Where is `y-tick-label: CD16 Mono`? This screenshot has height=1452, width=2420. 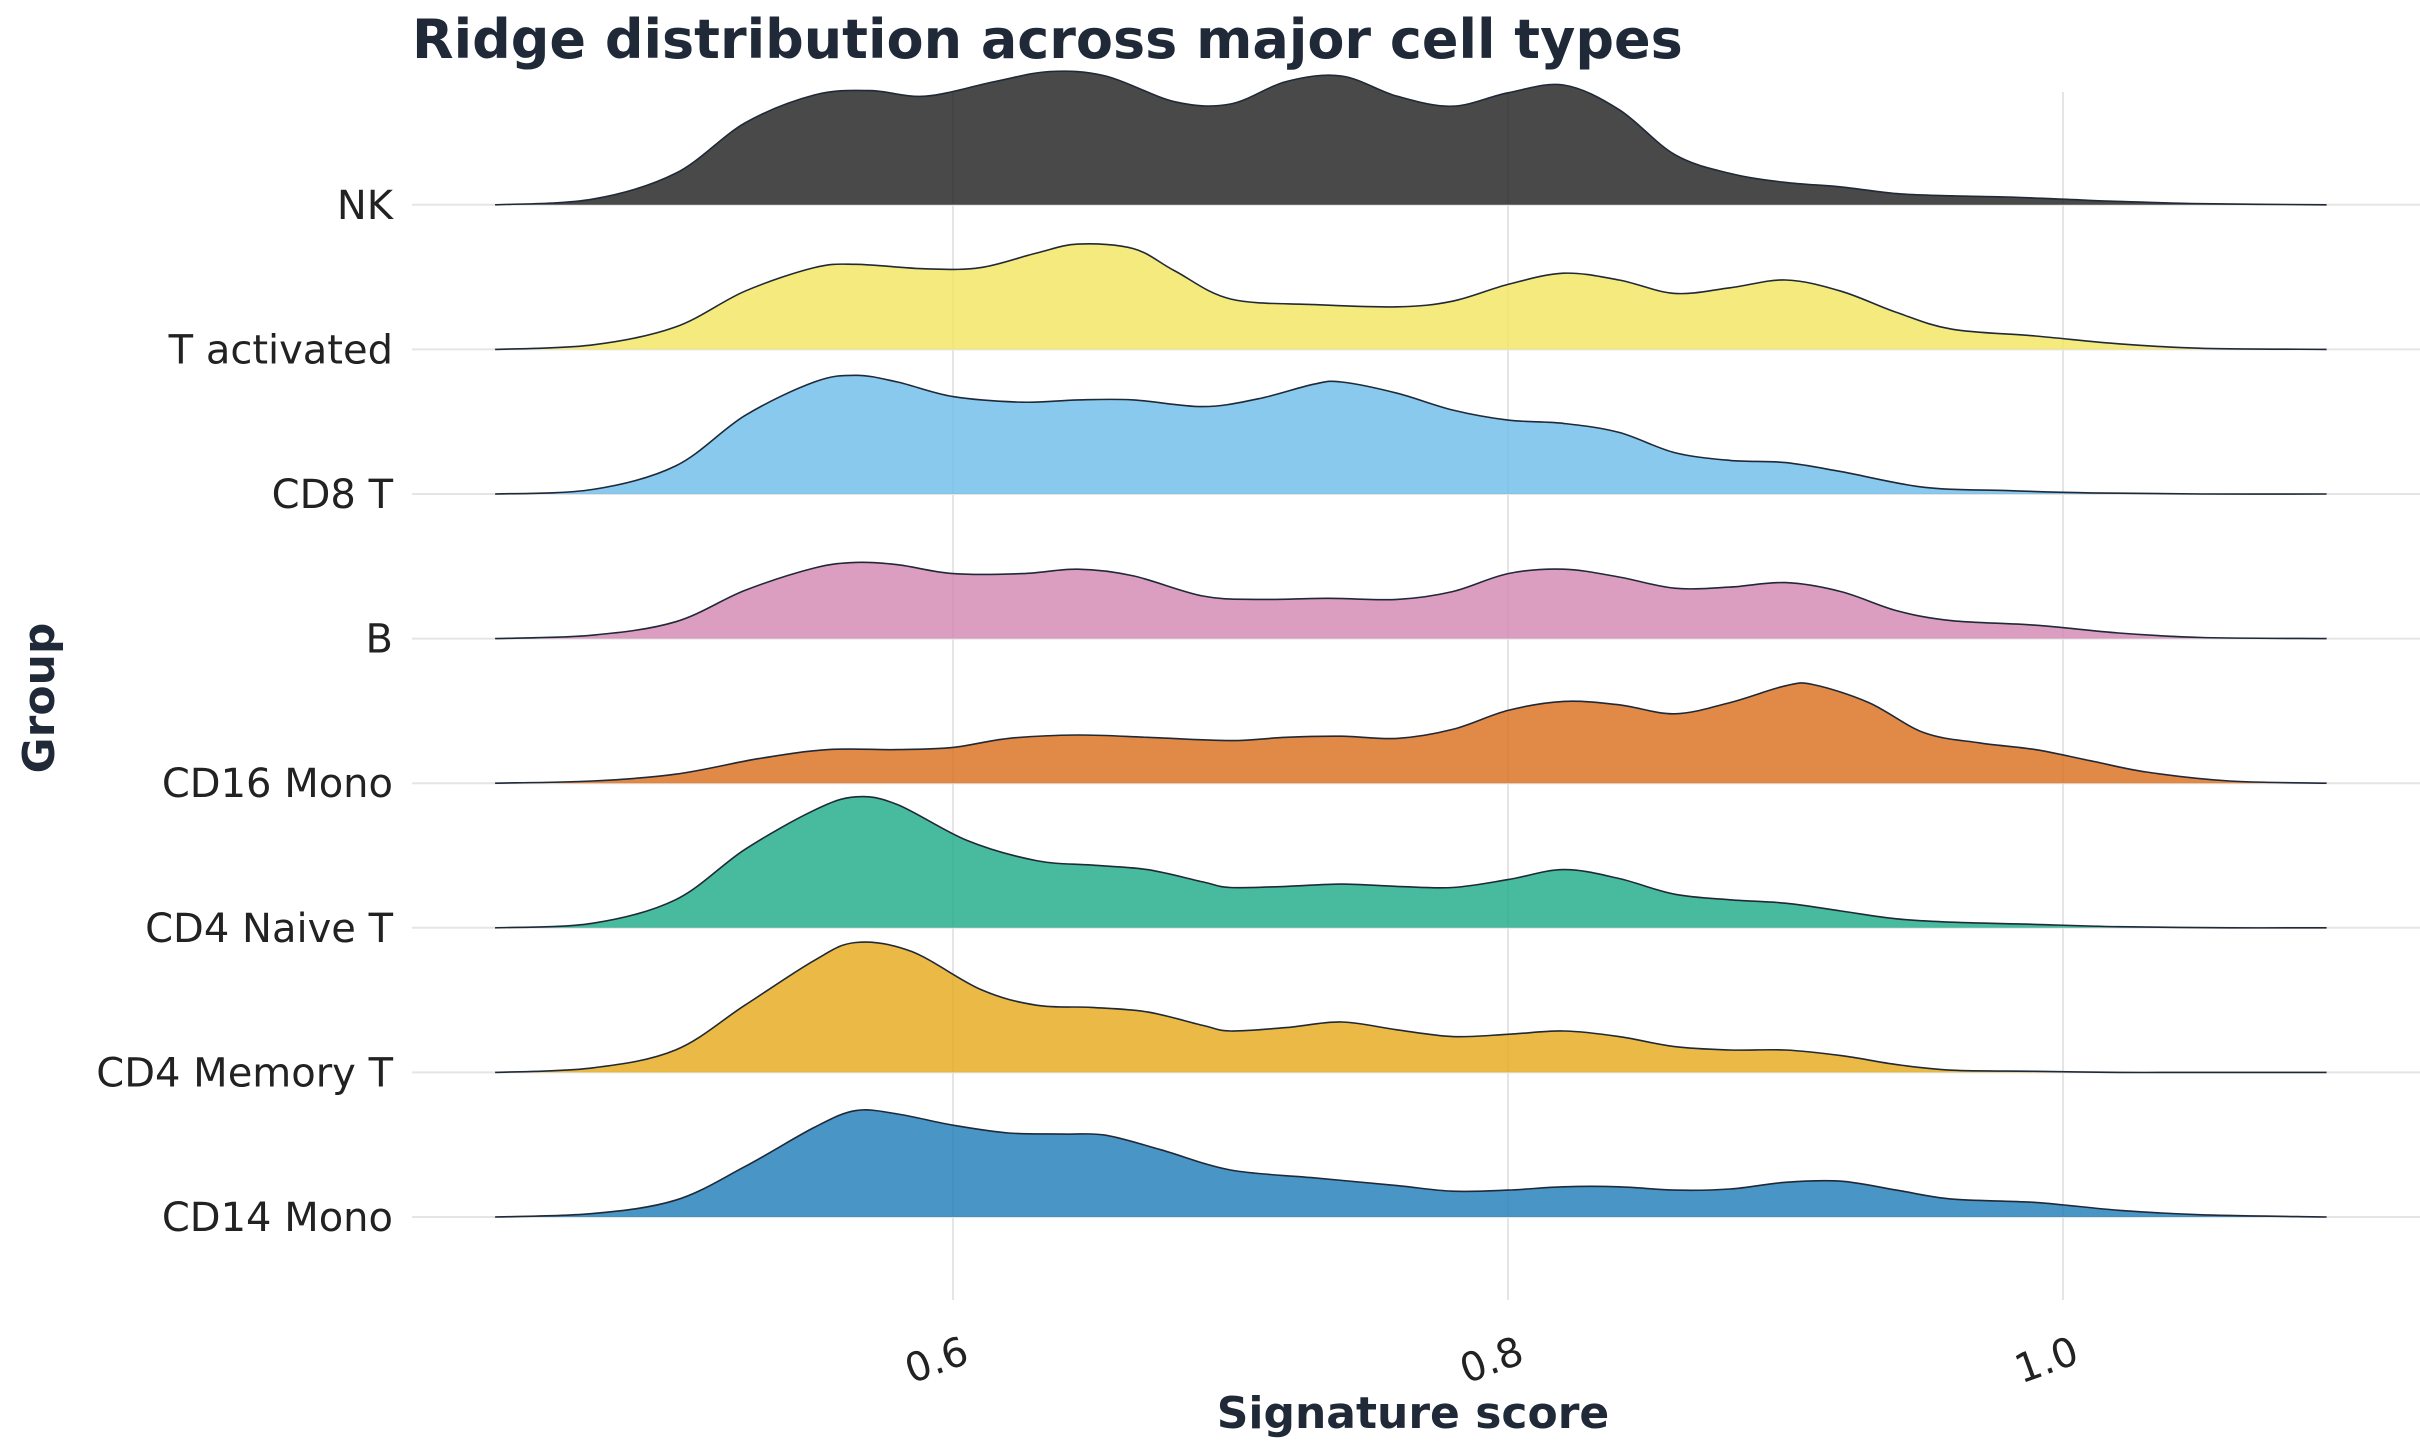 y-tick-label: CD16 Mono is located at coordinates (277, 784).